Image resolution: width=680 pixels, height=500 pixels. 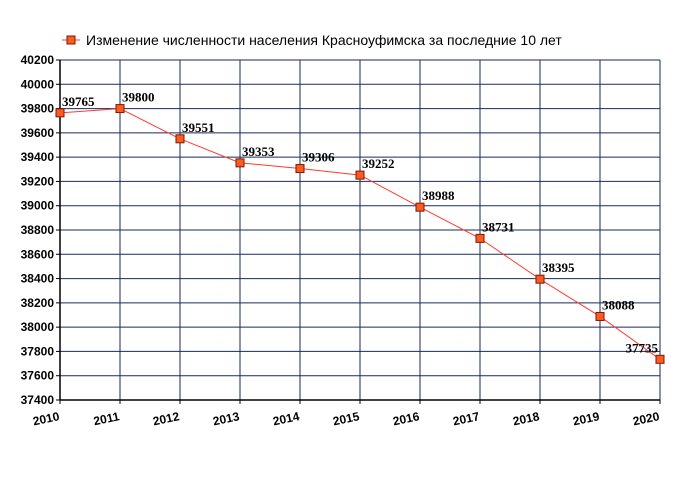 What do you see at coordinates (106, 418) in the screenshot?
I see `x-tick-label: 2011` at bounding box center [106, 418].